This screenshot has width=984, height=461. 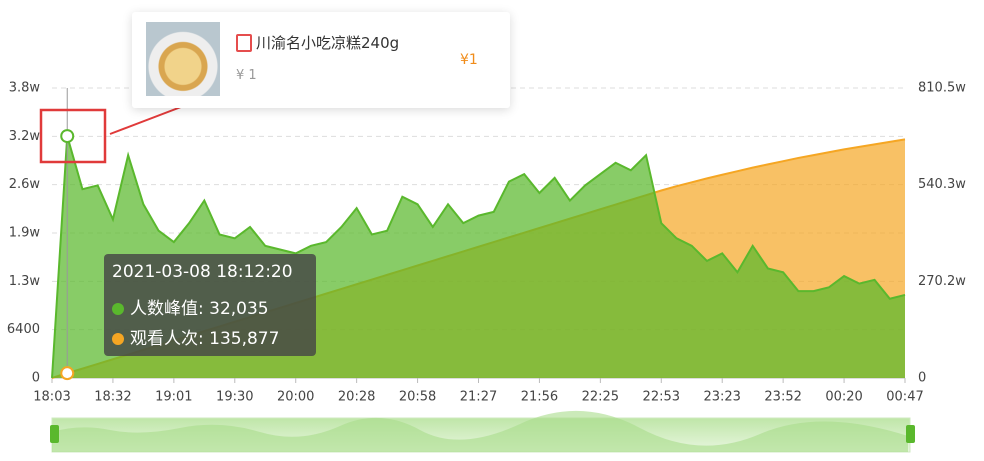 What do you see at coordinates (843, 397) in the screenshot?
I see `x-tick-label: 00:20` at bounding box center [843, 397].